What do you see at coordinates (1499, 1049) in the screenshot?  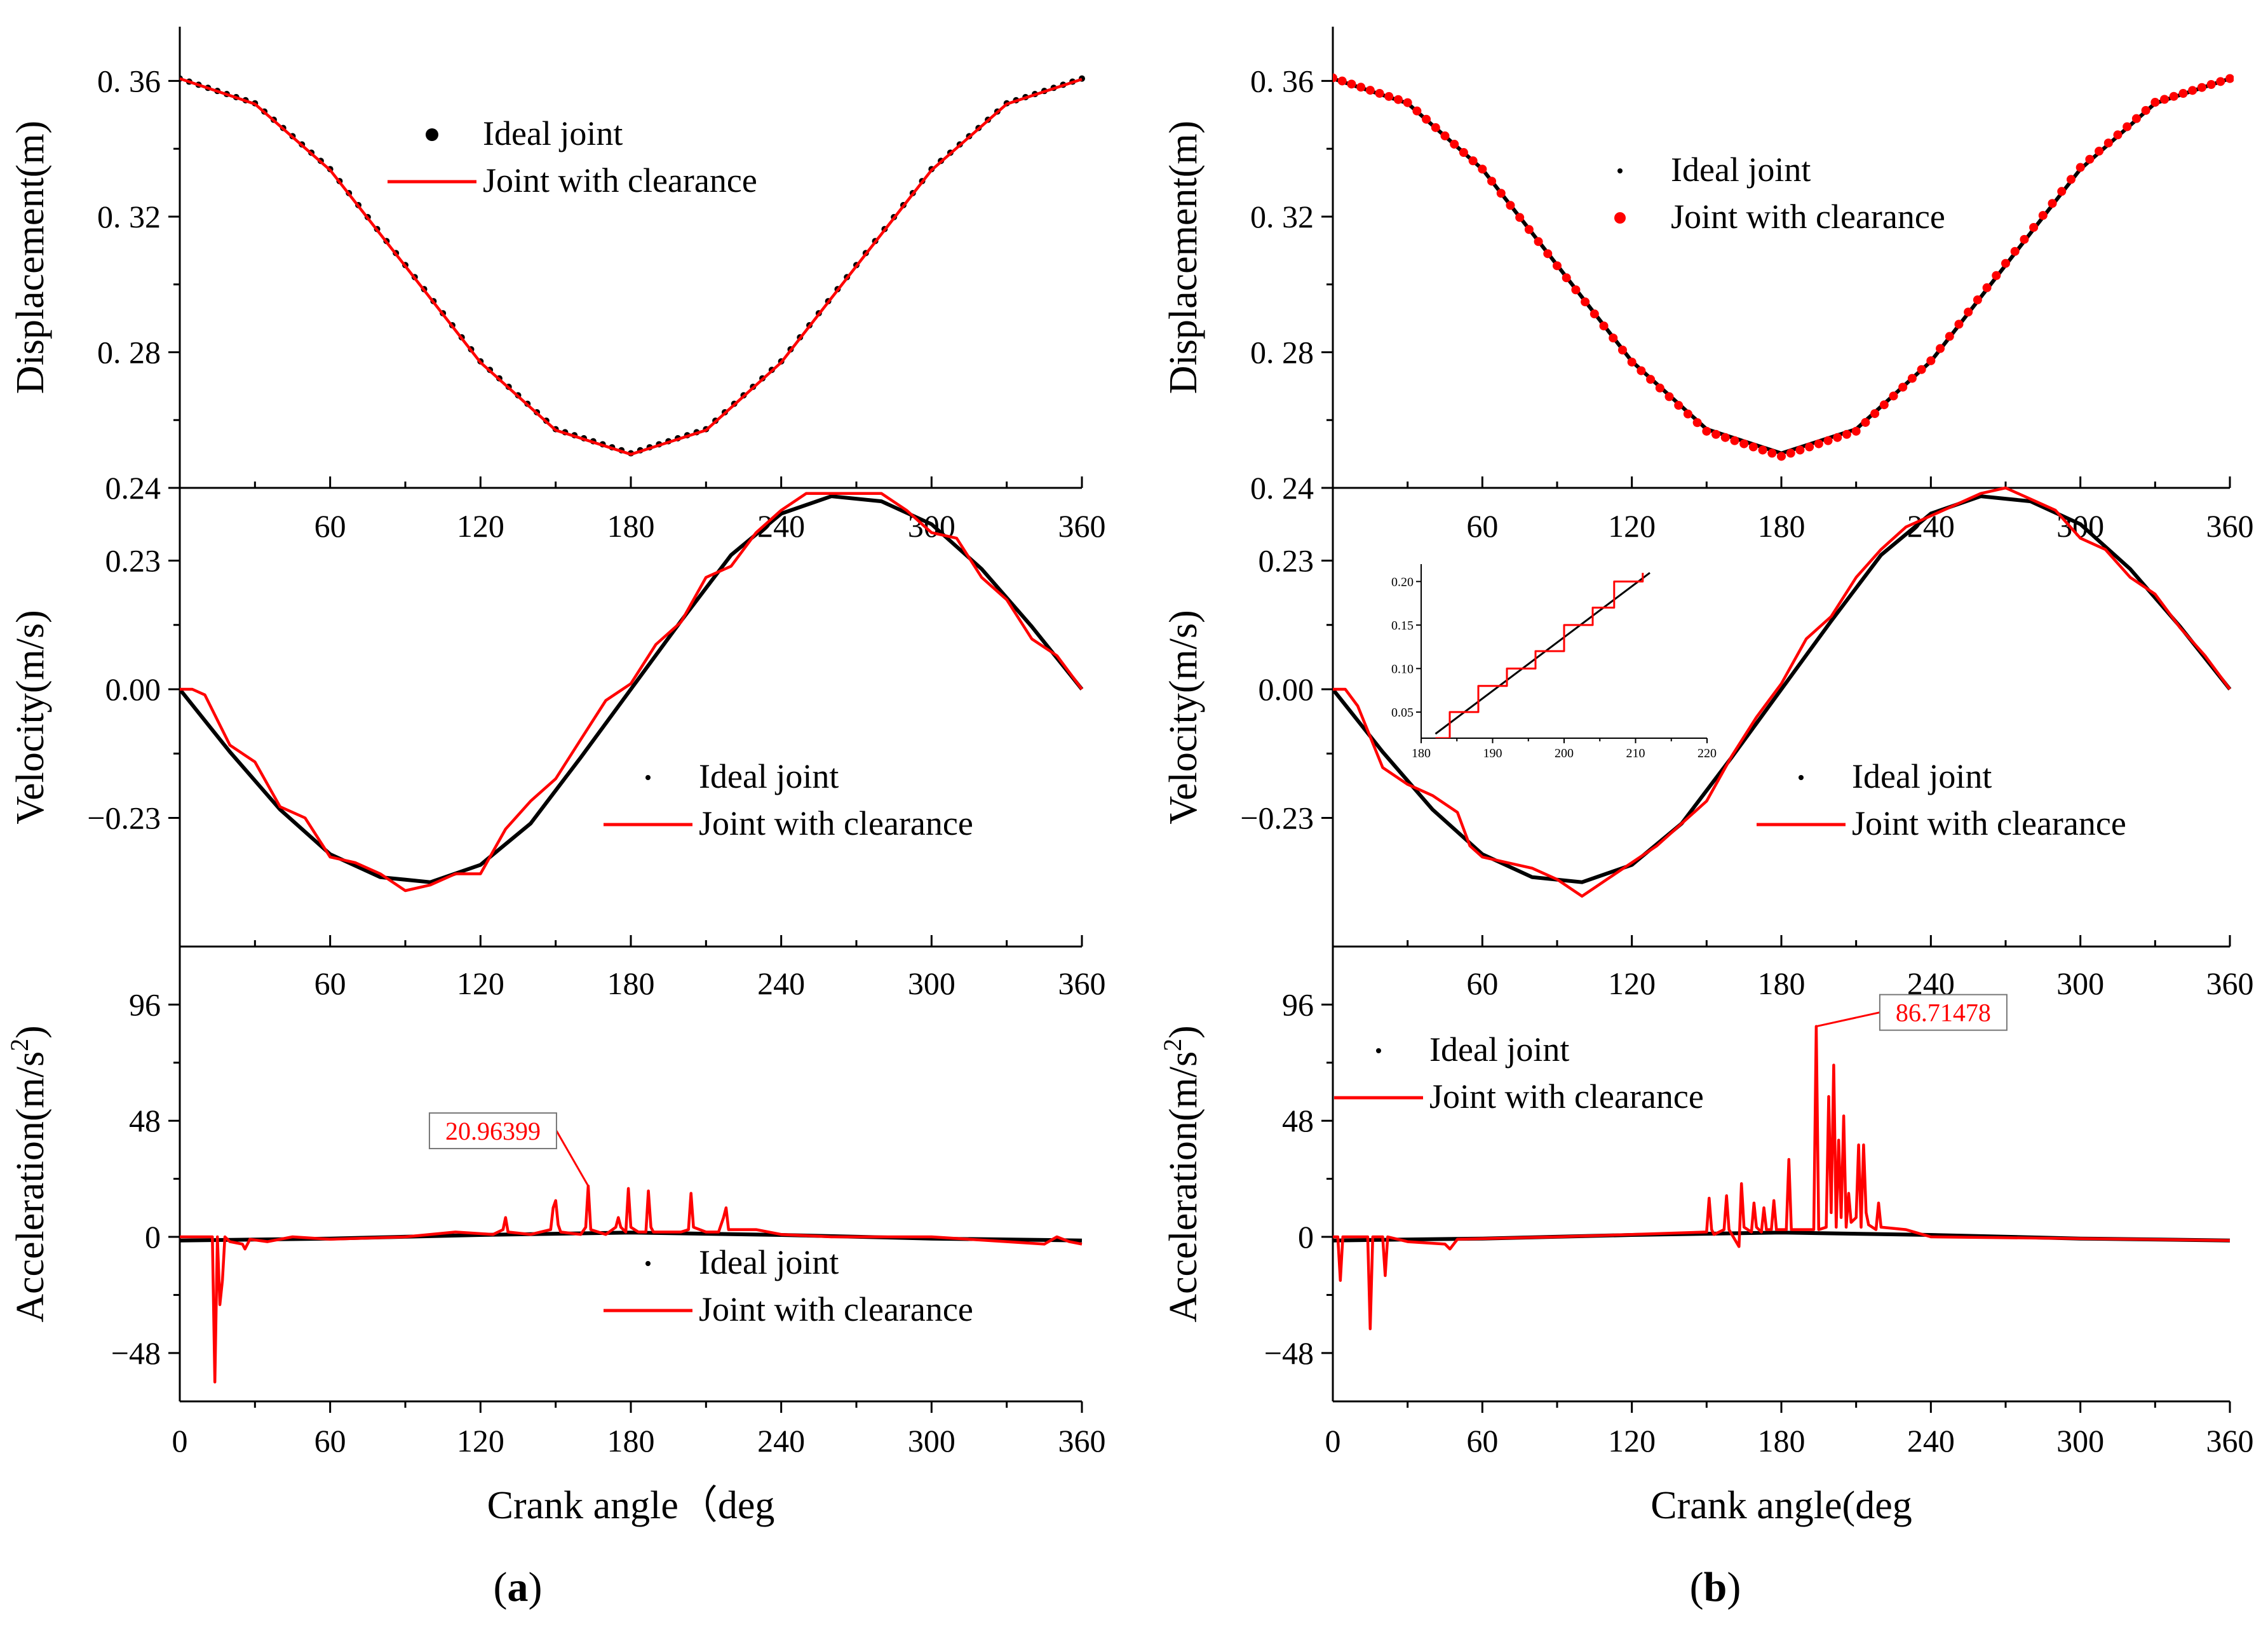 I see `b-acceleration-legend-label-0: Ideal joint` at bounding box center [1499, 1049].